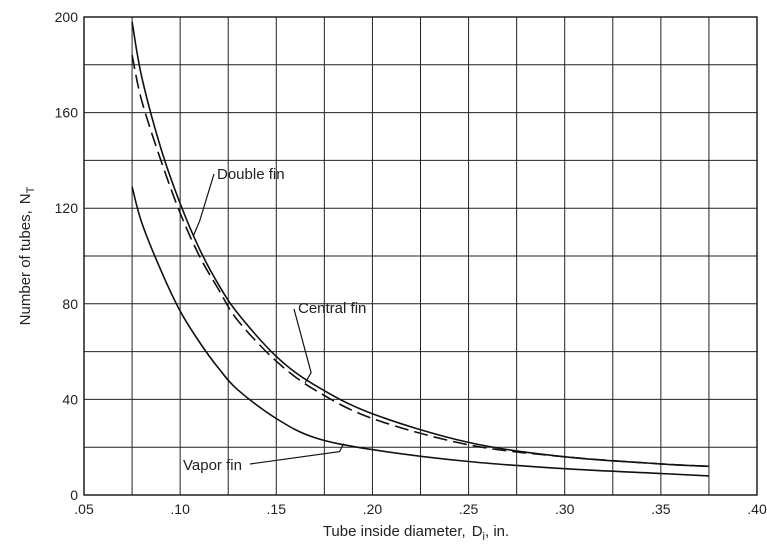  I want to click on x-axis-label-units: , in., so click(497, 531).